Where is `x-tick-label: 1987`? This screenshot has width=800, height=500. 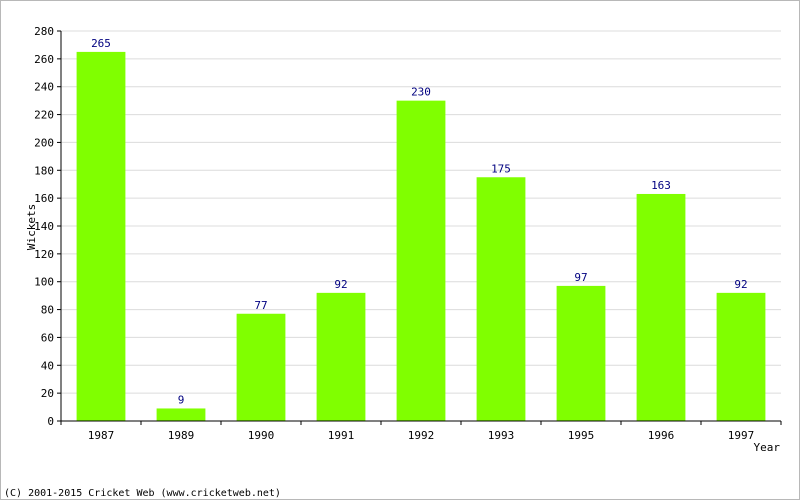
x-tick-label: 1987 is located at coordinates (101, 435).